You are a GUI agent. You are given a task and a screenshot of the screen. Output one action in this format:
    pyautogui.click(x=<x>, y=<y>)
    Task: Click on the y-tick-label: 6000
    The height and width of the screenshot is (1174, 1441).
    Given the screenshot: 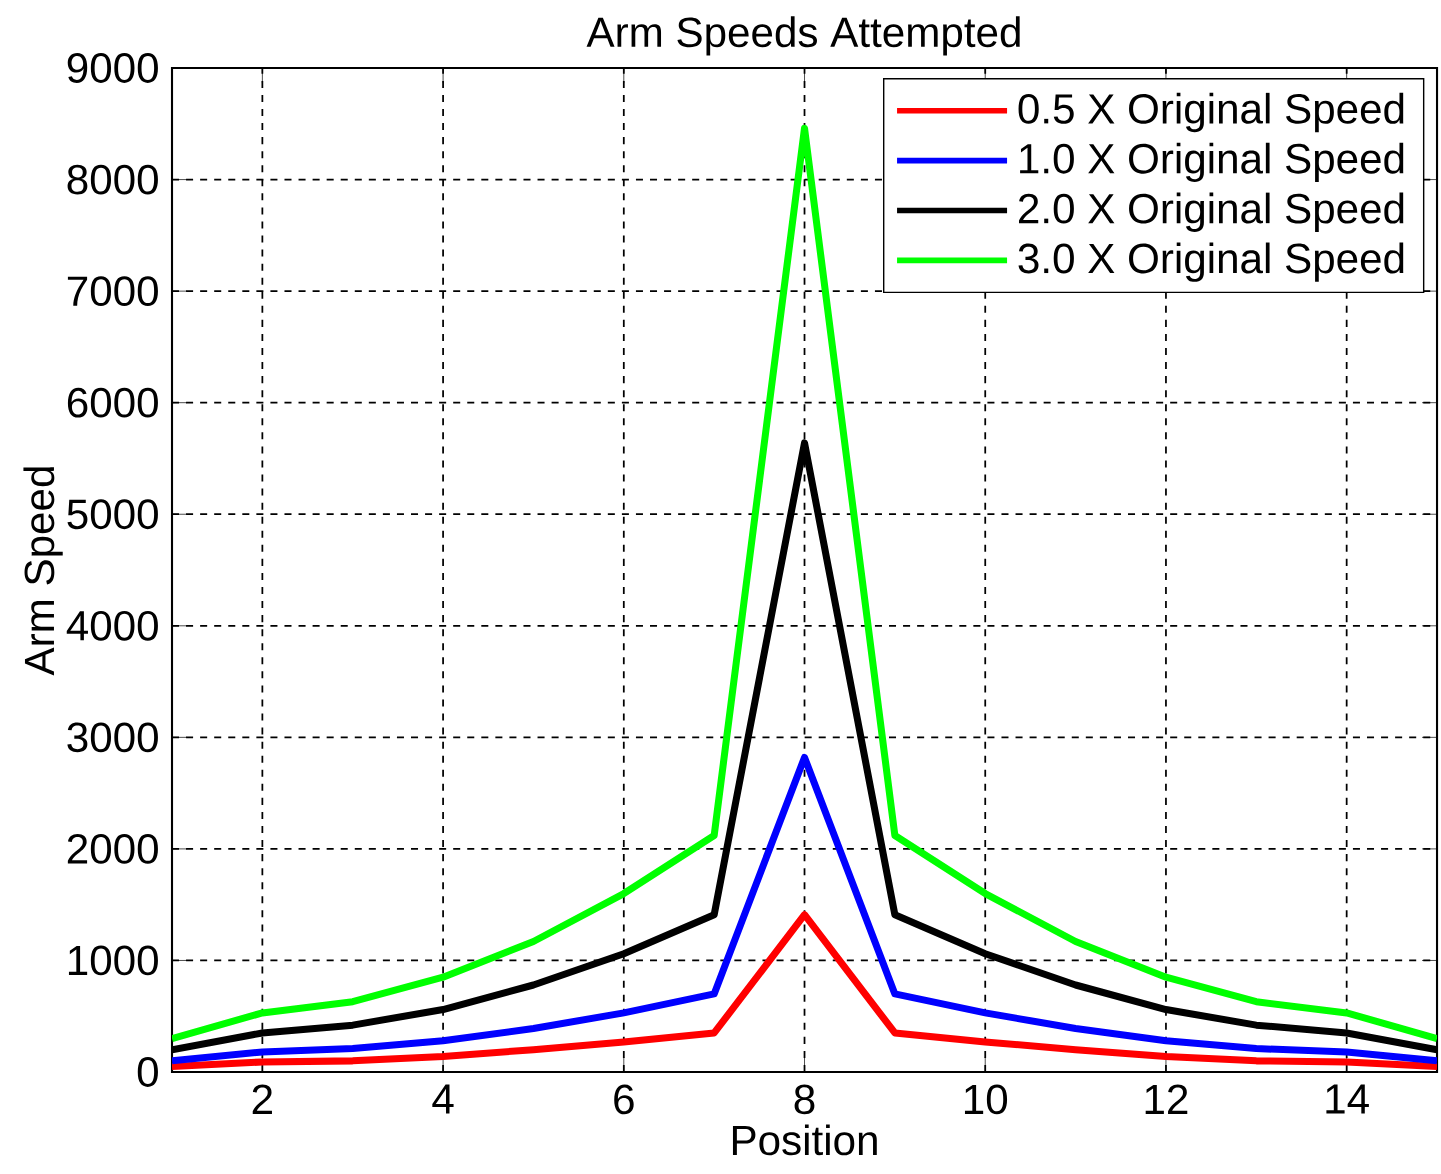 What is the action you would take?
    pyautogui.click(x=112, y=402)
    